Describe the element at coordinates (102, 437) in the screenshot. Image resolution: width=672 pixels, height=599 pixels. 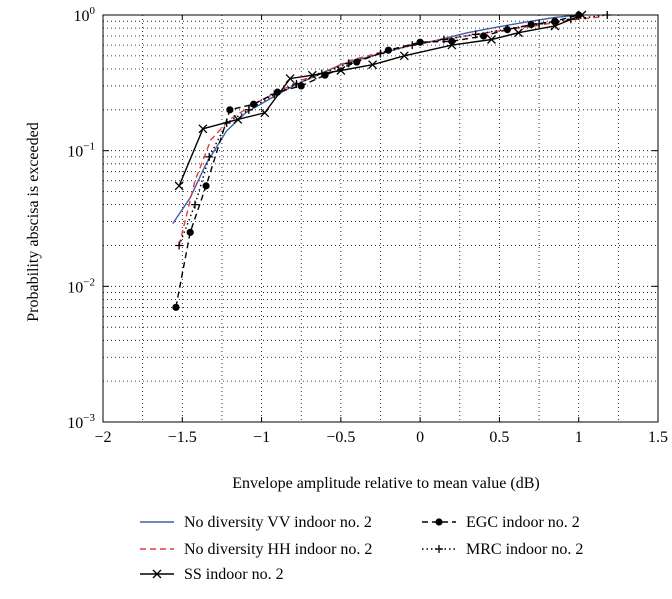
I see `x-tick-label: −2` at that location.